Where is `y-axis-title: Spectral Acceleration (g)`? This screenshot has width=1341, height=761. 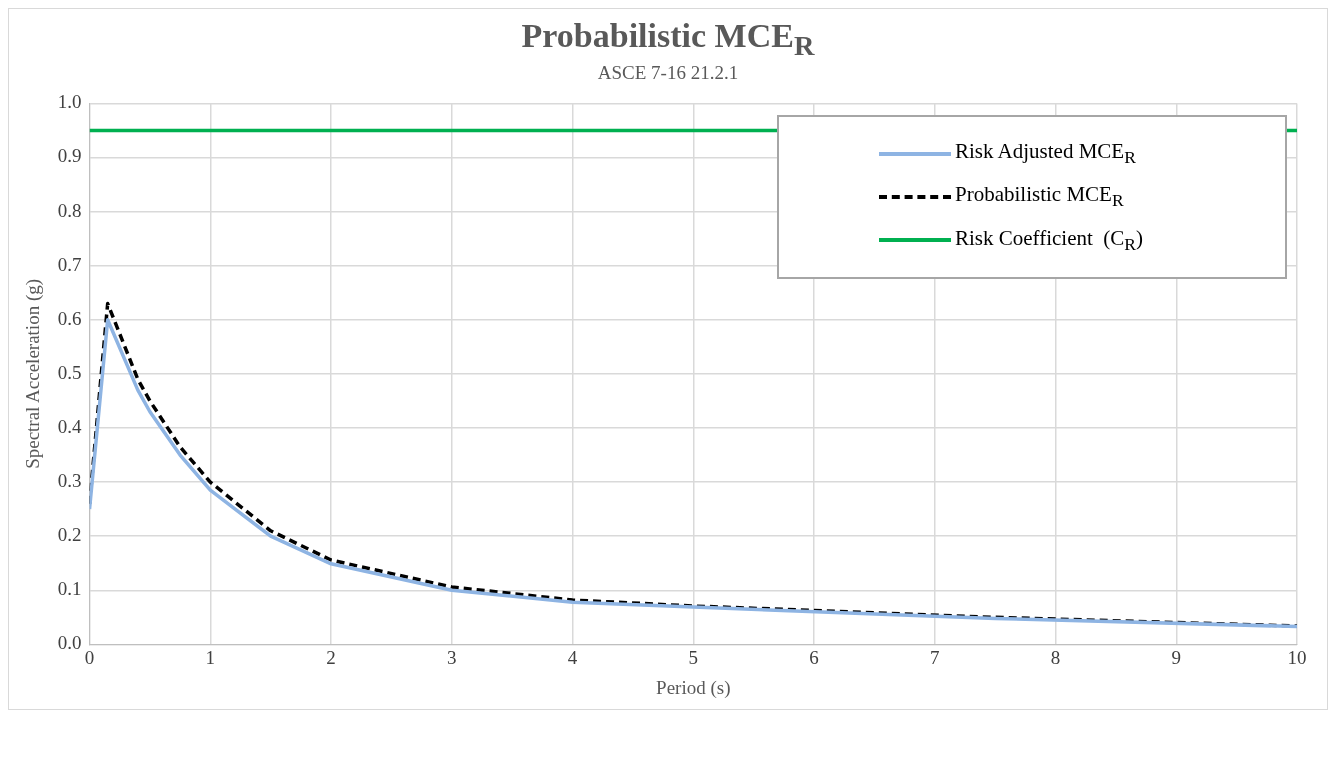 y-axis-title: Spectral Acceleration (g) is located at coordinates (33, 373).